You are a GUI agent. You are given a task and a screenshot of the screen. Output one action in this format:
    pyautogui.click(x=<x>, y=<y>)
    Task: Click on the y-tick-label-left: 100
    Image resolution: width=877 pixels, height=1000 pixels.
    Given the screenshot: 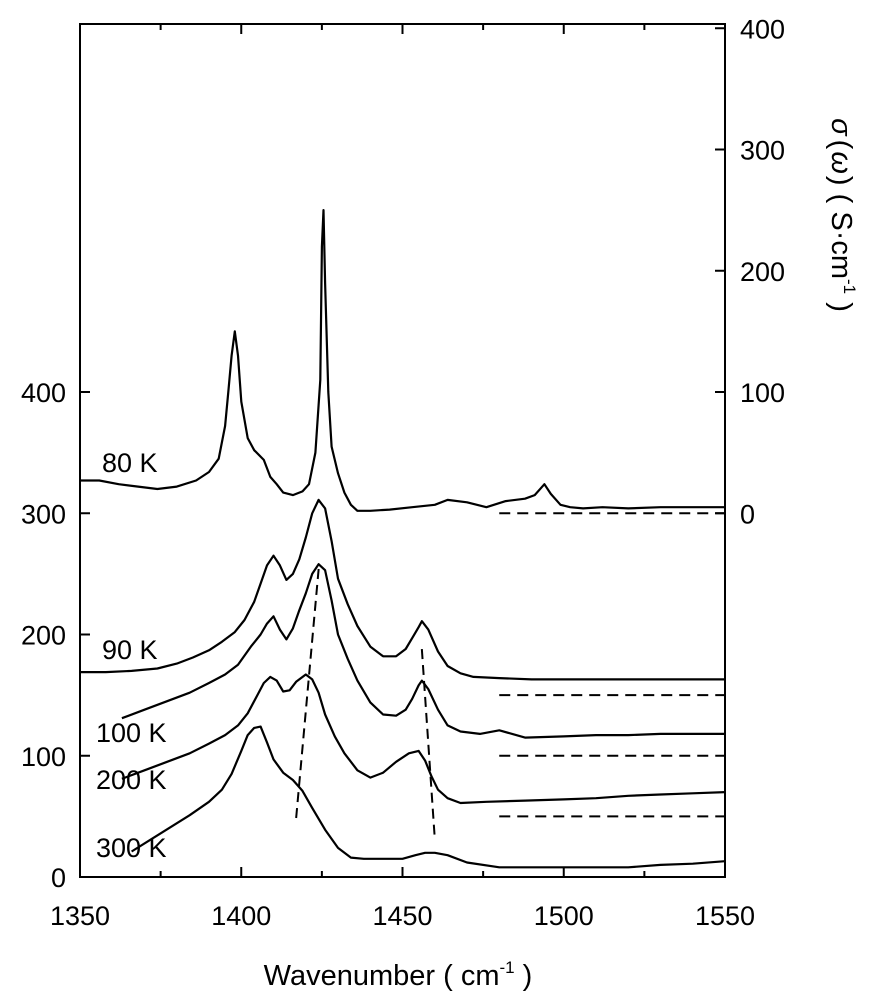 What is the action you would take?
    pyautogui.click(x=43, y=757)
    